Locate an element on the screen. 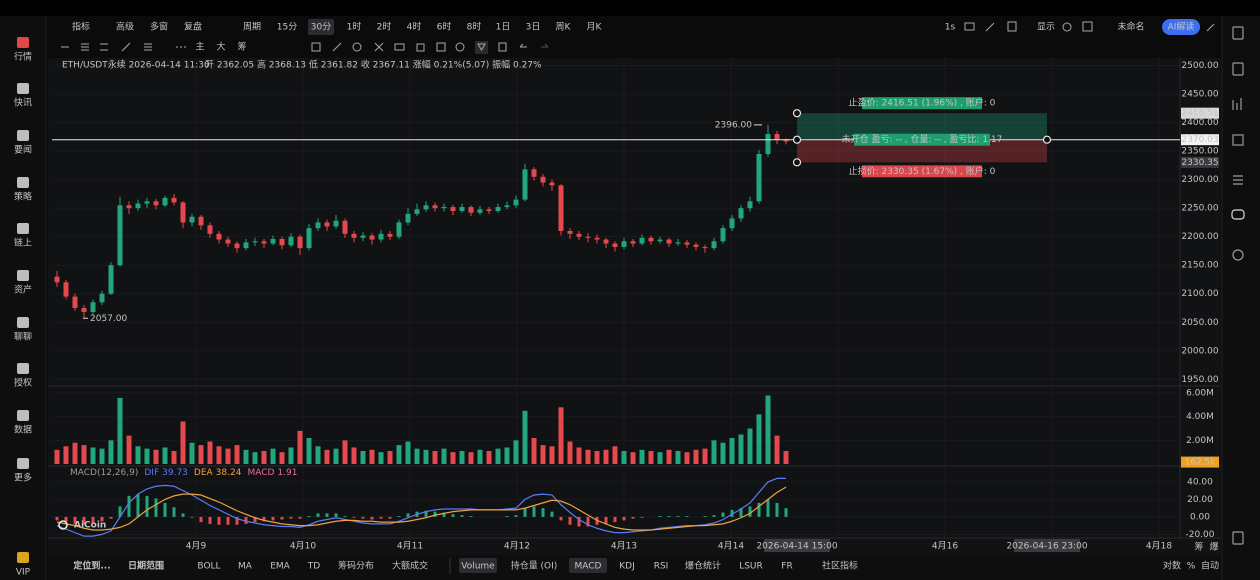 The height and width of the screenshot is (580, 1260). toolbar-right-button: AI解读 is located at coordinates (1181, 27).